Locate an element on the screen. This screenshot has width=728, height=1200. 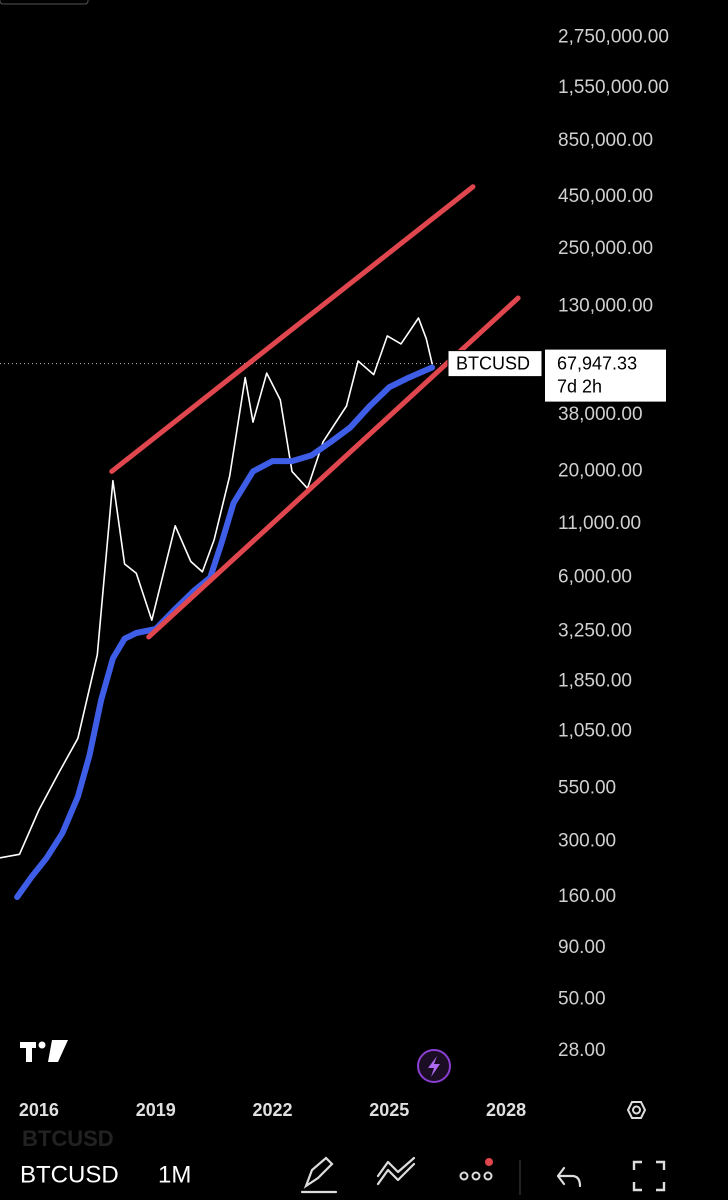
symbol-label: BTCUSD is located at coordinates (493, 363).